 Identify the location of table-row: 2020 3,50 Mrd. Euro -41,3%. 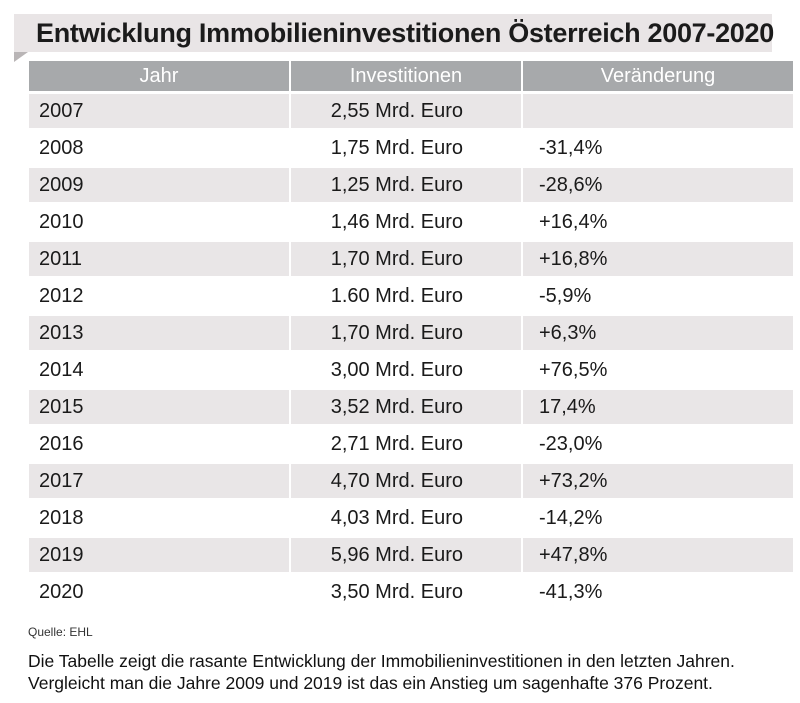
(411, 592).